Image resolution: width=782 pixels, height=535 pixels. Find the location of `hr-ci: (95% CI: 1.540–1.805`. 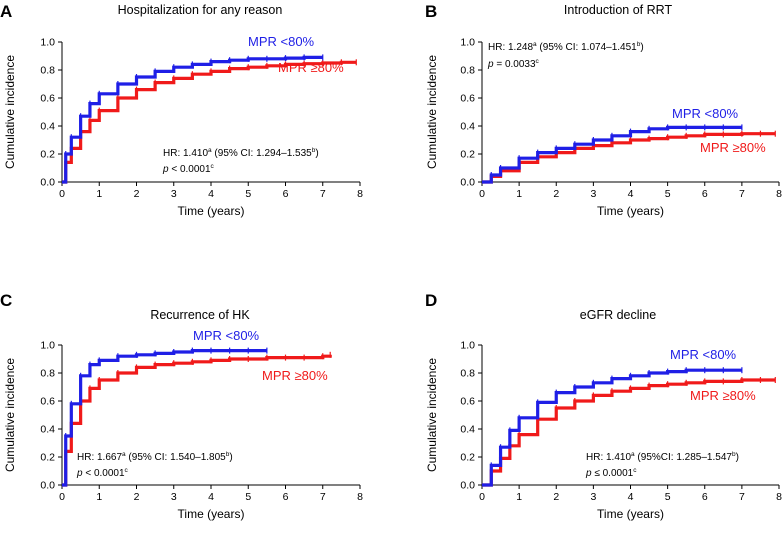

hr-ci: (95% CI: 1.540–1.805 is located at coordinates (176, 457).